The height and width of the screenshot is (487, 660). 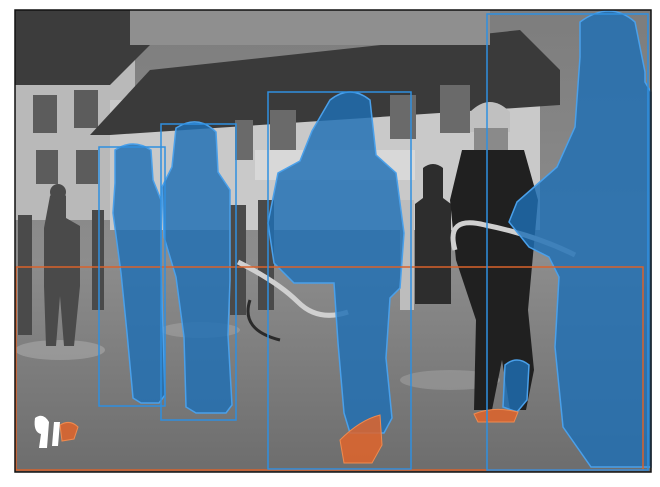 I want to click on building-upper, so click(x=310, y=27).